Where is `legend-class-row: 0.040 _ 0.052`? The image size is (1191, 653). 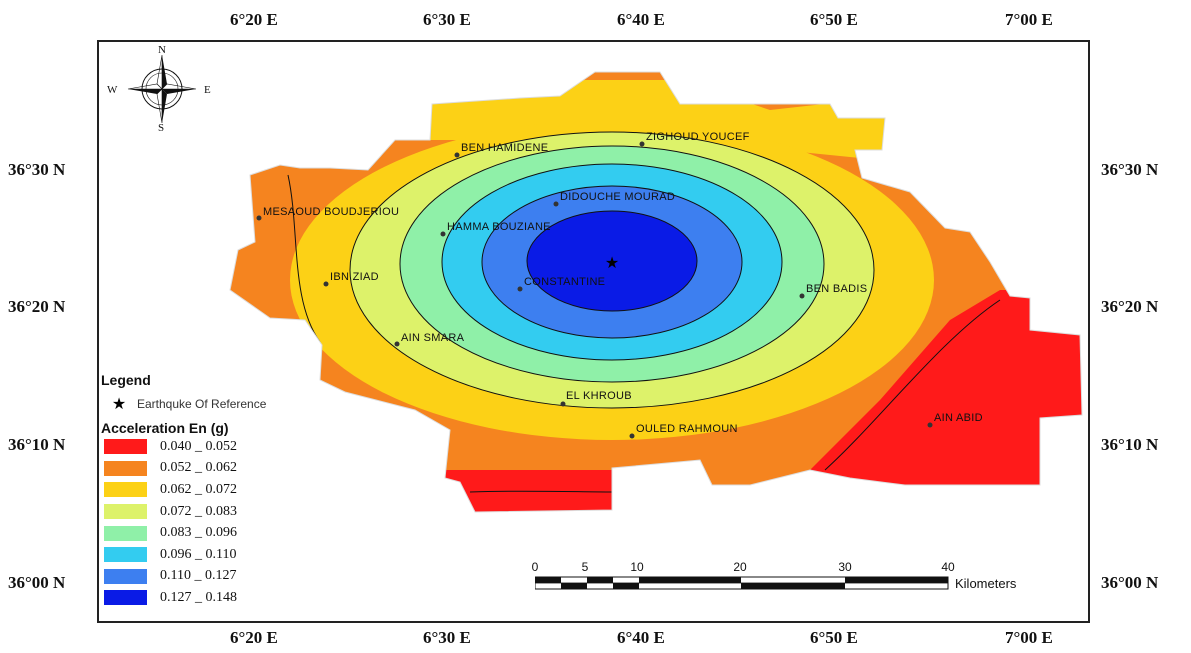 legend-class-row: 0.040 _ 0.052 is located at coordinates (221, 447).